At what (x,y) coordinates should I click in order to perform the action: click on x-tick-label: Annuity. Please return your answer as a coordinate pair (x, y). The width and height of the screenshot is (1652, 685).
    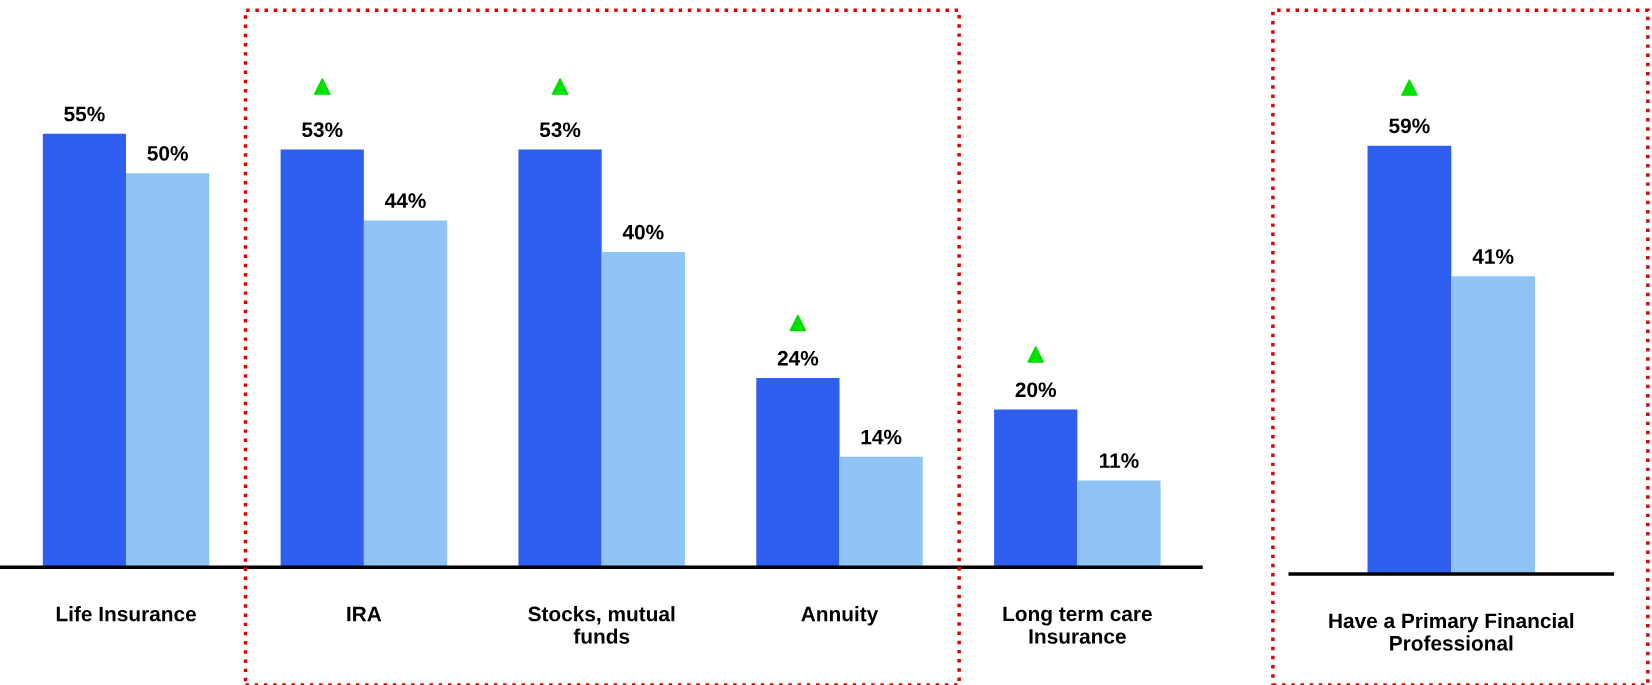
    Looking at the image, I should click on (840, 616).